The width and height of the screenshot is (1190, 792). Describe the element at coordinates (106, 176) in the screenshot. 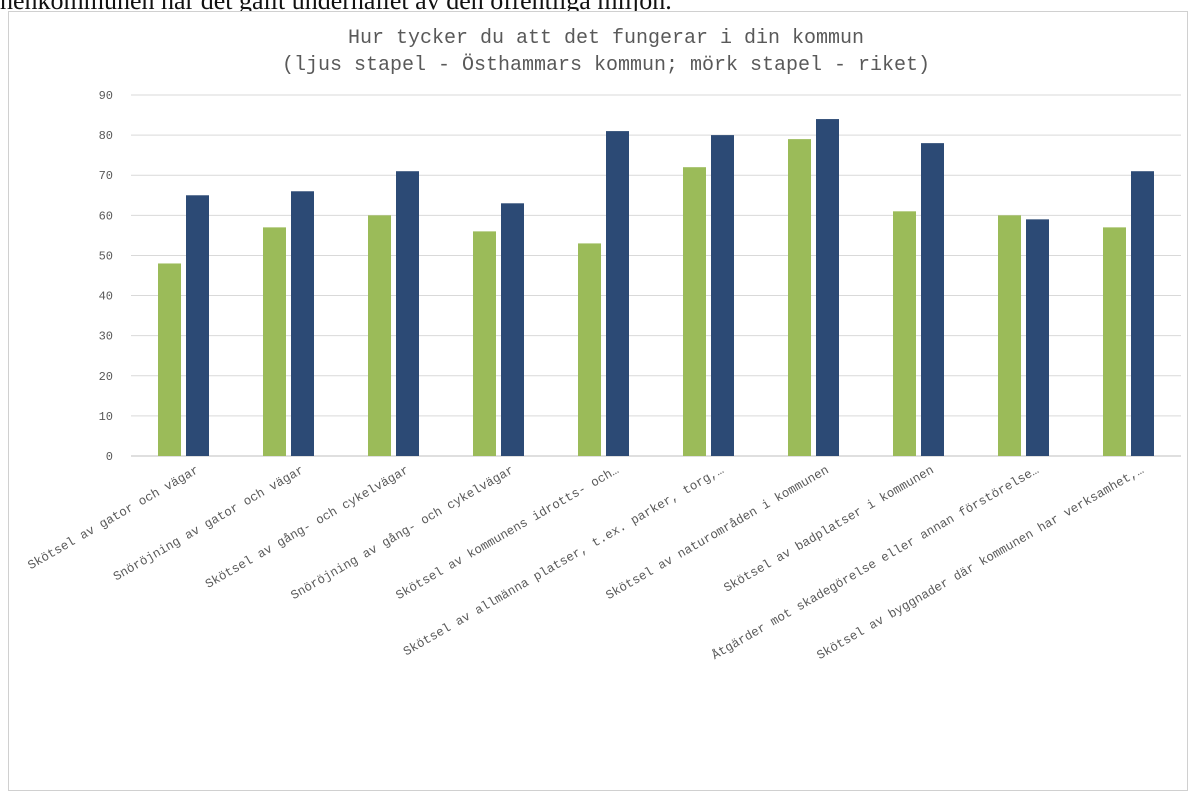

I see `y-tick-label: 70` at that location.